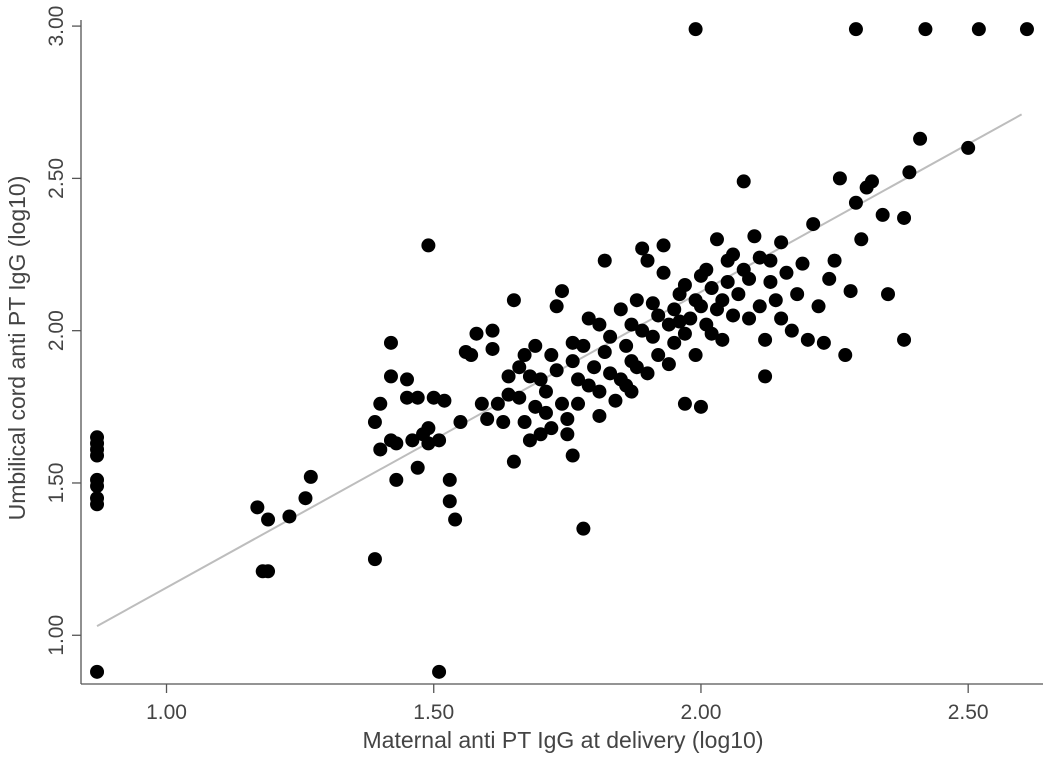 The image size is (1050, 760). I want to click on y-tick-label: 3.00, so click(56, 26).